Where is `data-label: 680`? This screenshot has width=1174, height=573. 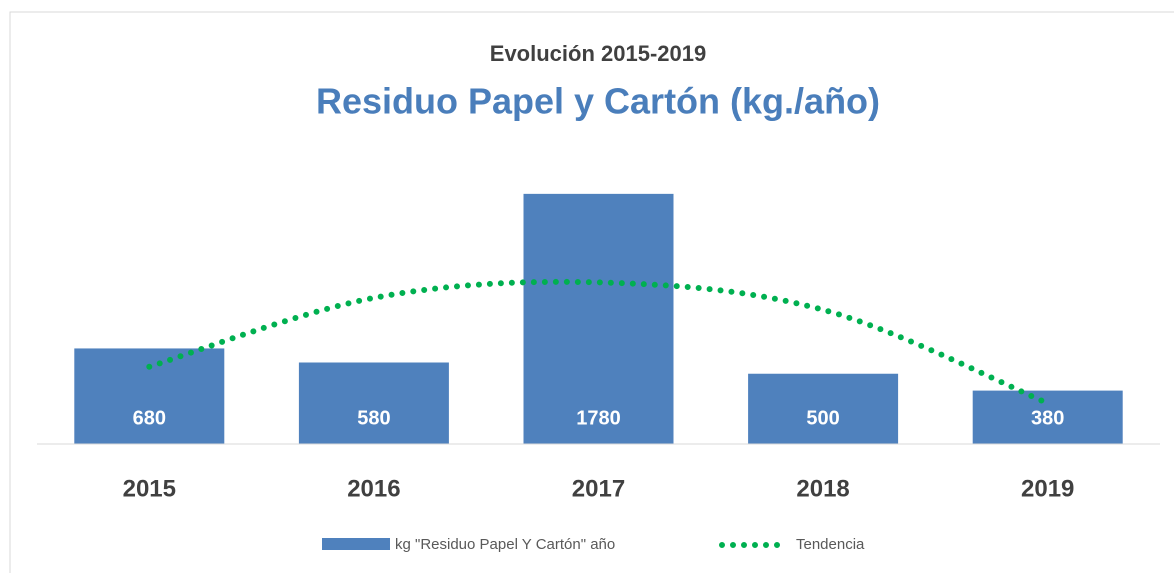 data-label: 680 is located at coordinates (149, 418).